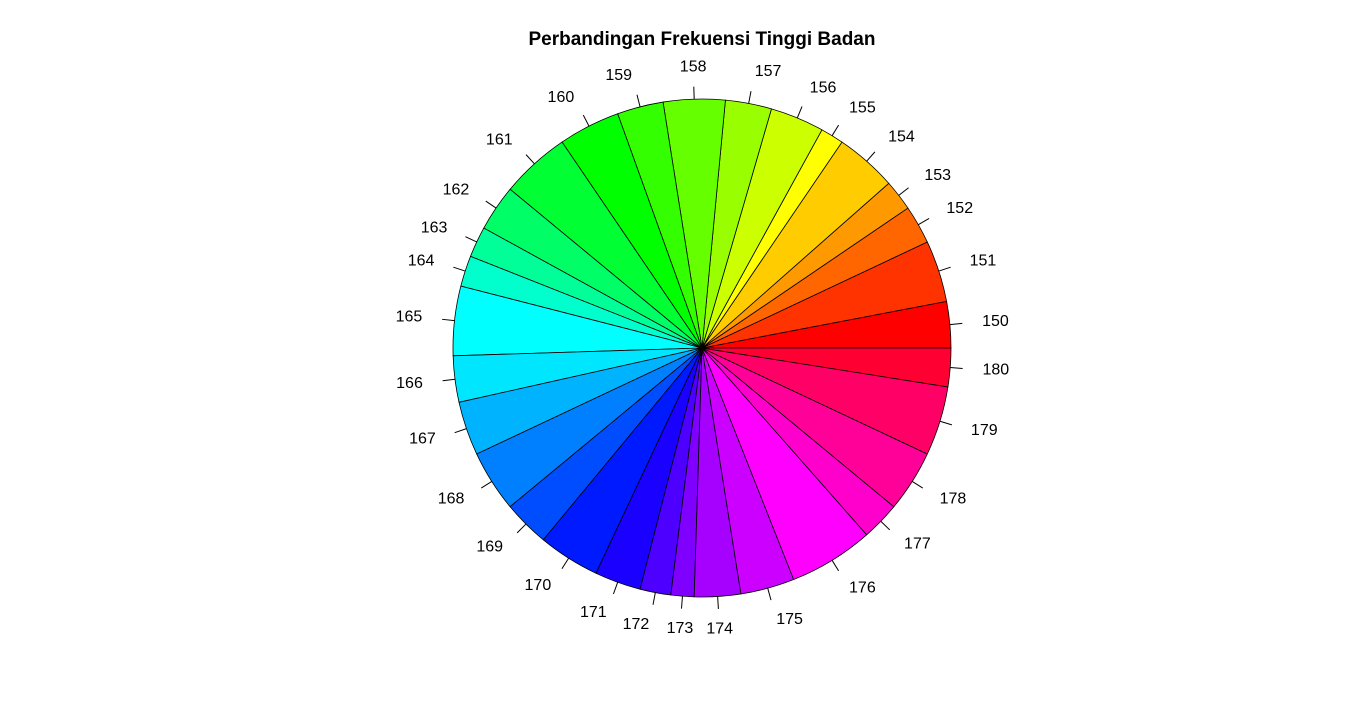 This screenshot has height=716, width=1366. Describe the element at coordinates (959, 208) in the screenshot. I see `slice-label-152: 152` at that location.